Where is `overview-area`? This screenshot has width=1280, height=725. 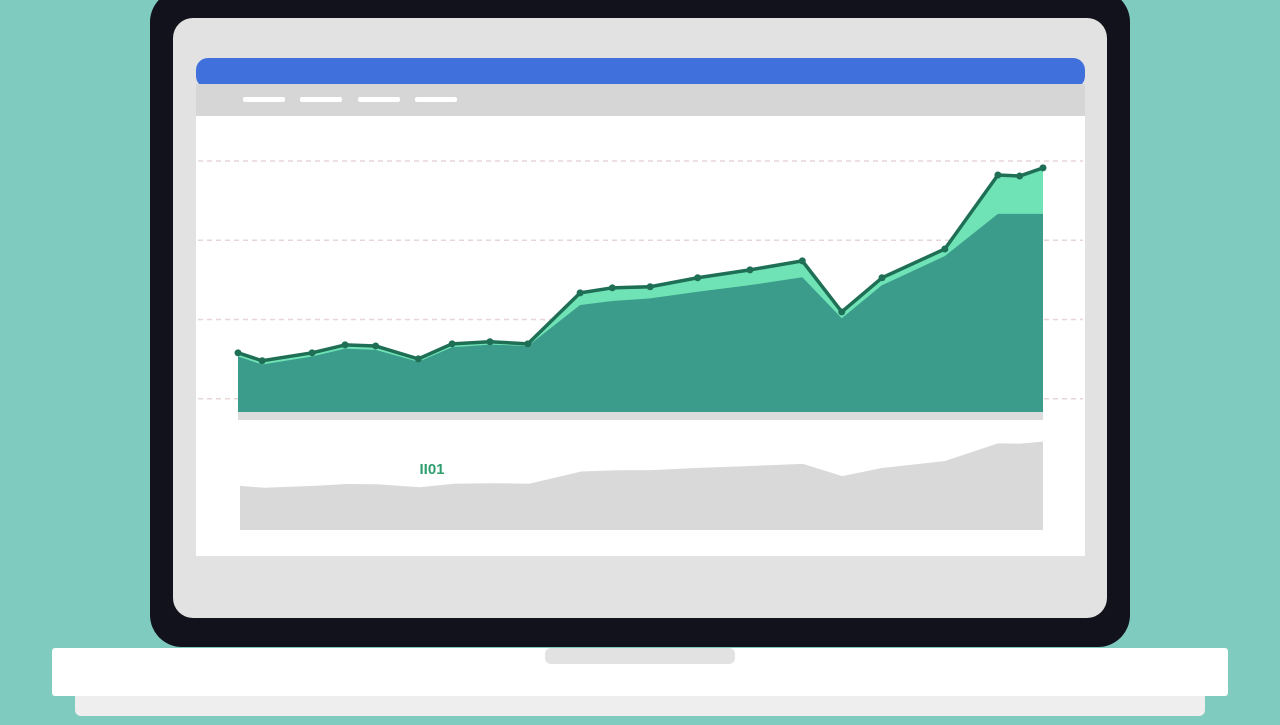
overview-area is located at coordinates (641, 485).